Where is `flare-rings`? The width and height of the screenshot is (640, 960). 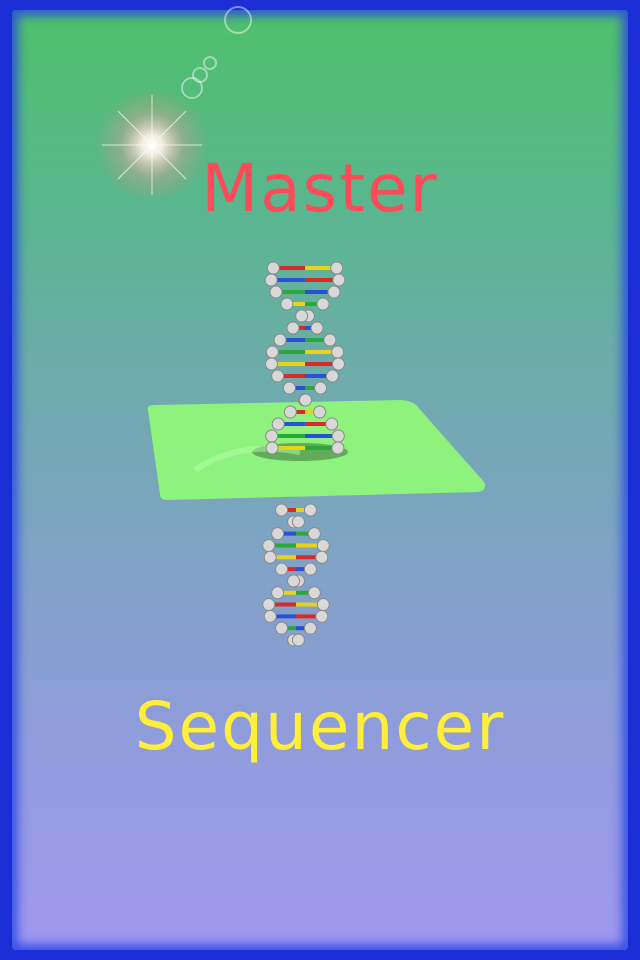
flare-rings is located at coordinates (216, 52).